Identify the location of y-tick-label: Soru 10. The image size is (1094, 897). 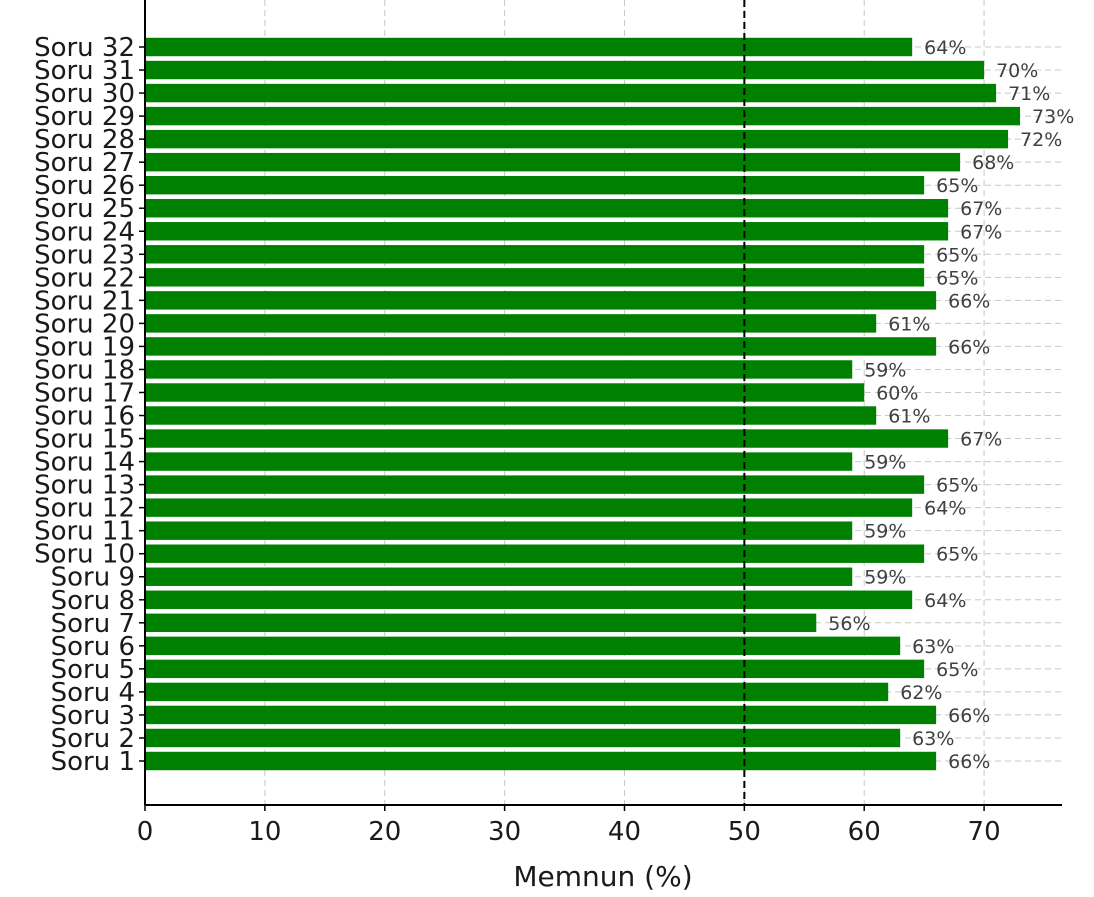
(84, 555).